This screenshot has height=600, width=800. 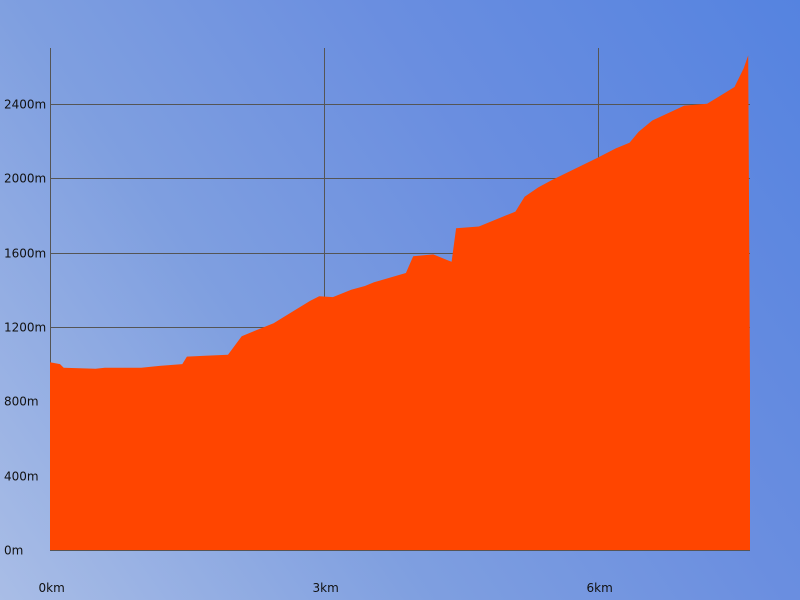 I want to click on y-tick-label: 400m, so click(x=21, y=477).